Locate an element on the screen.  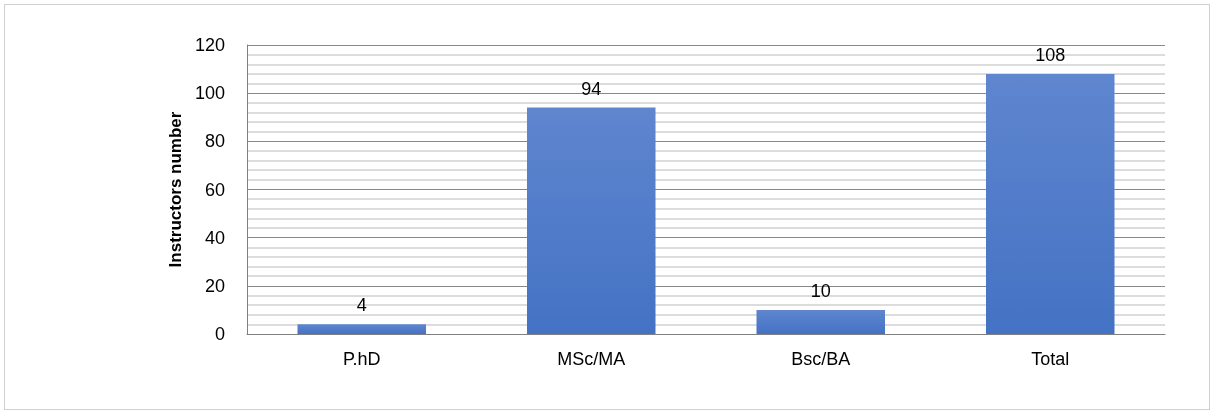
x-tick-label: P.hD is located at coordinates (361, 359).